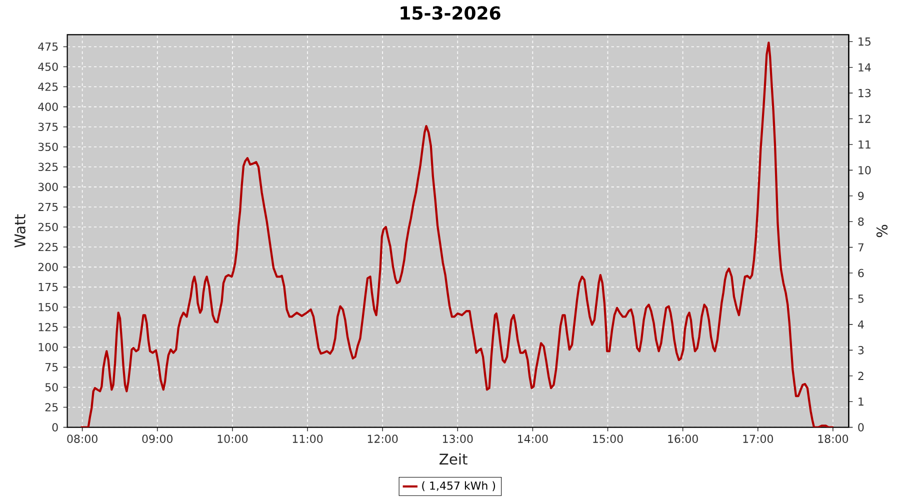  I want to click on y-tick-label: 175, so click(48, 287).